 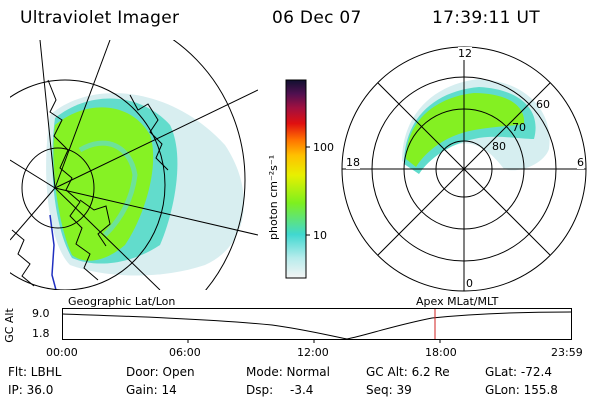 What do you see at coordinates (41, 333) in the screenshot?
I see `orbit-ytick-1-8: 1.8` at bounding box center [41, 333].